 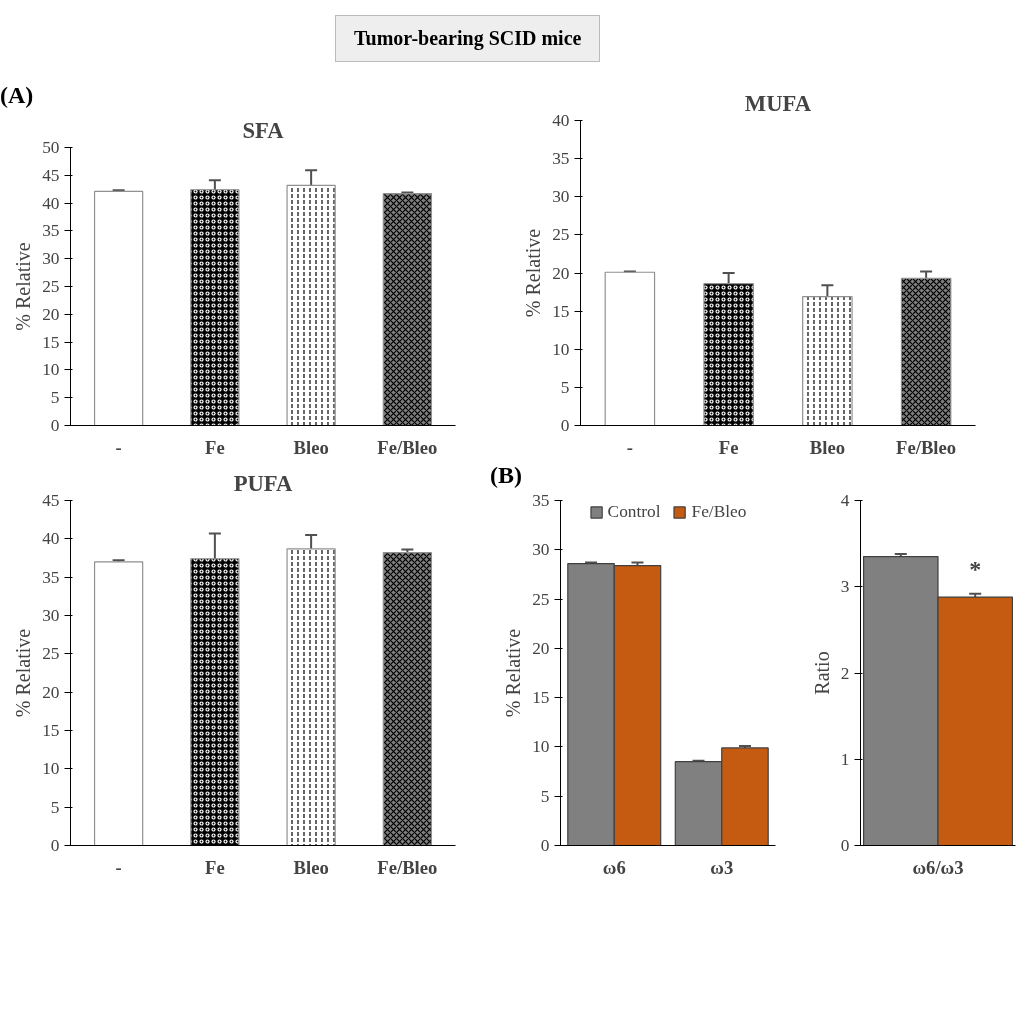 I want to click on legend-label: Fe/Bleo, so click(x=719, y=512).